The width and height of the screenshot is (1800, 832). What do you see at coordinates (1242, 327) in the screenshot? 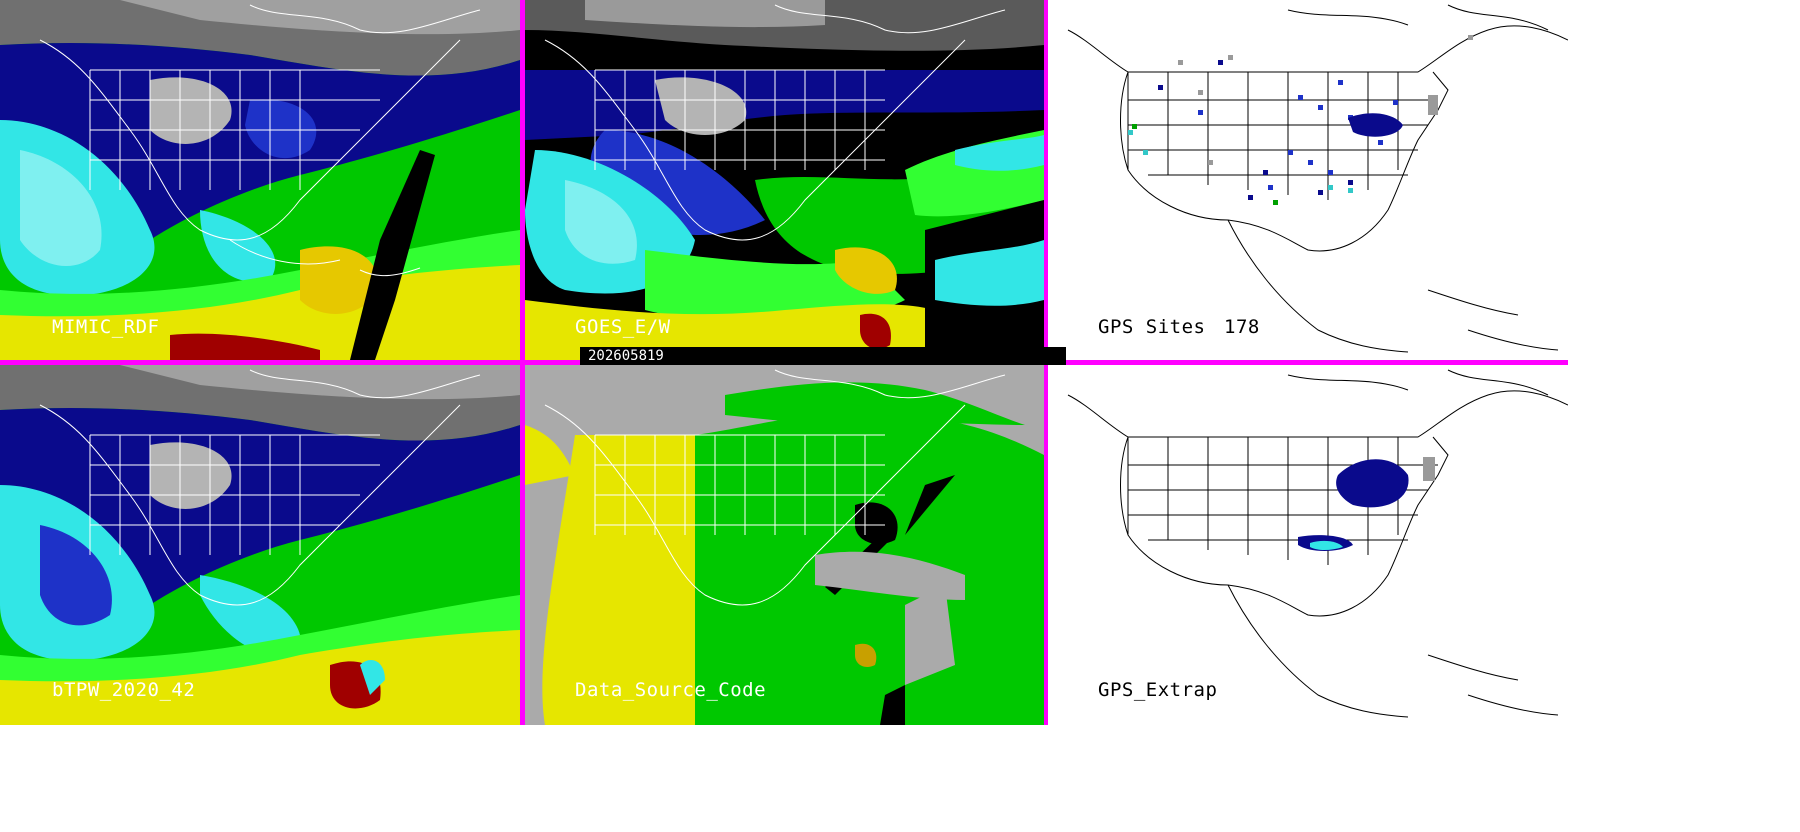
I see `gps-site-count: 178` at bounding box center [1242, 327].